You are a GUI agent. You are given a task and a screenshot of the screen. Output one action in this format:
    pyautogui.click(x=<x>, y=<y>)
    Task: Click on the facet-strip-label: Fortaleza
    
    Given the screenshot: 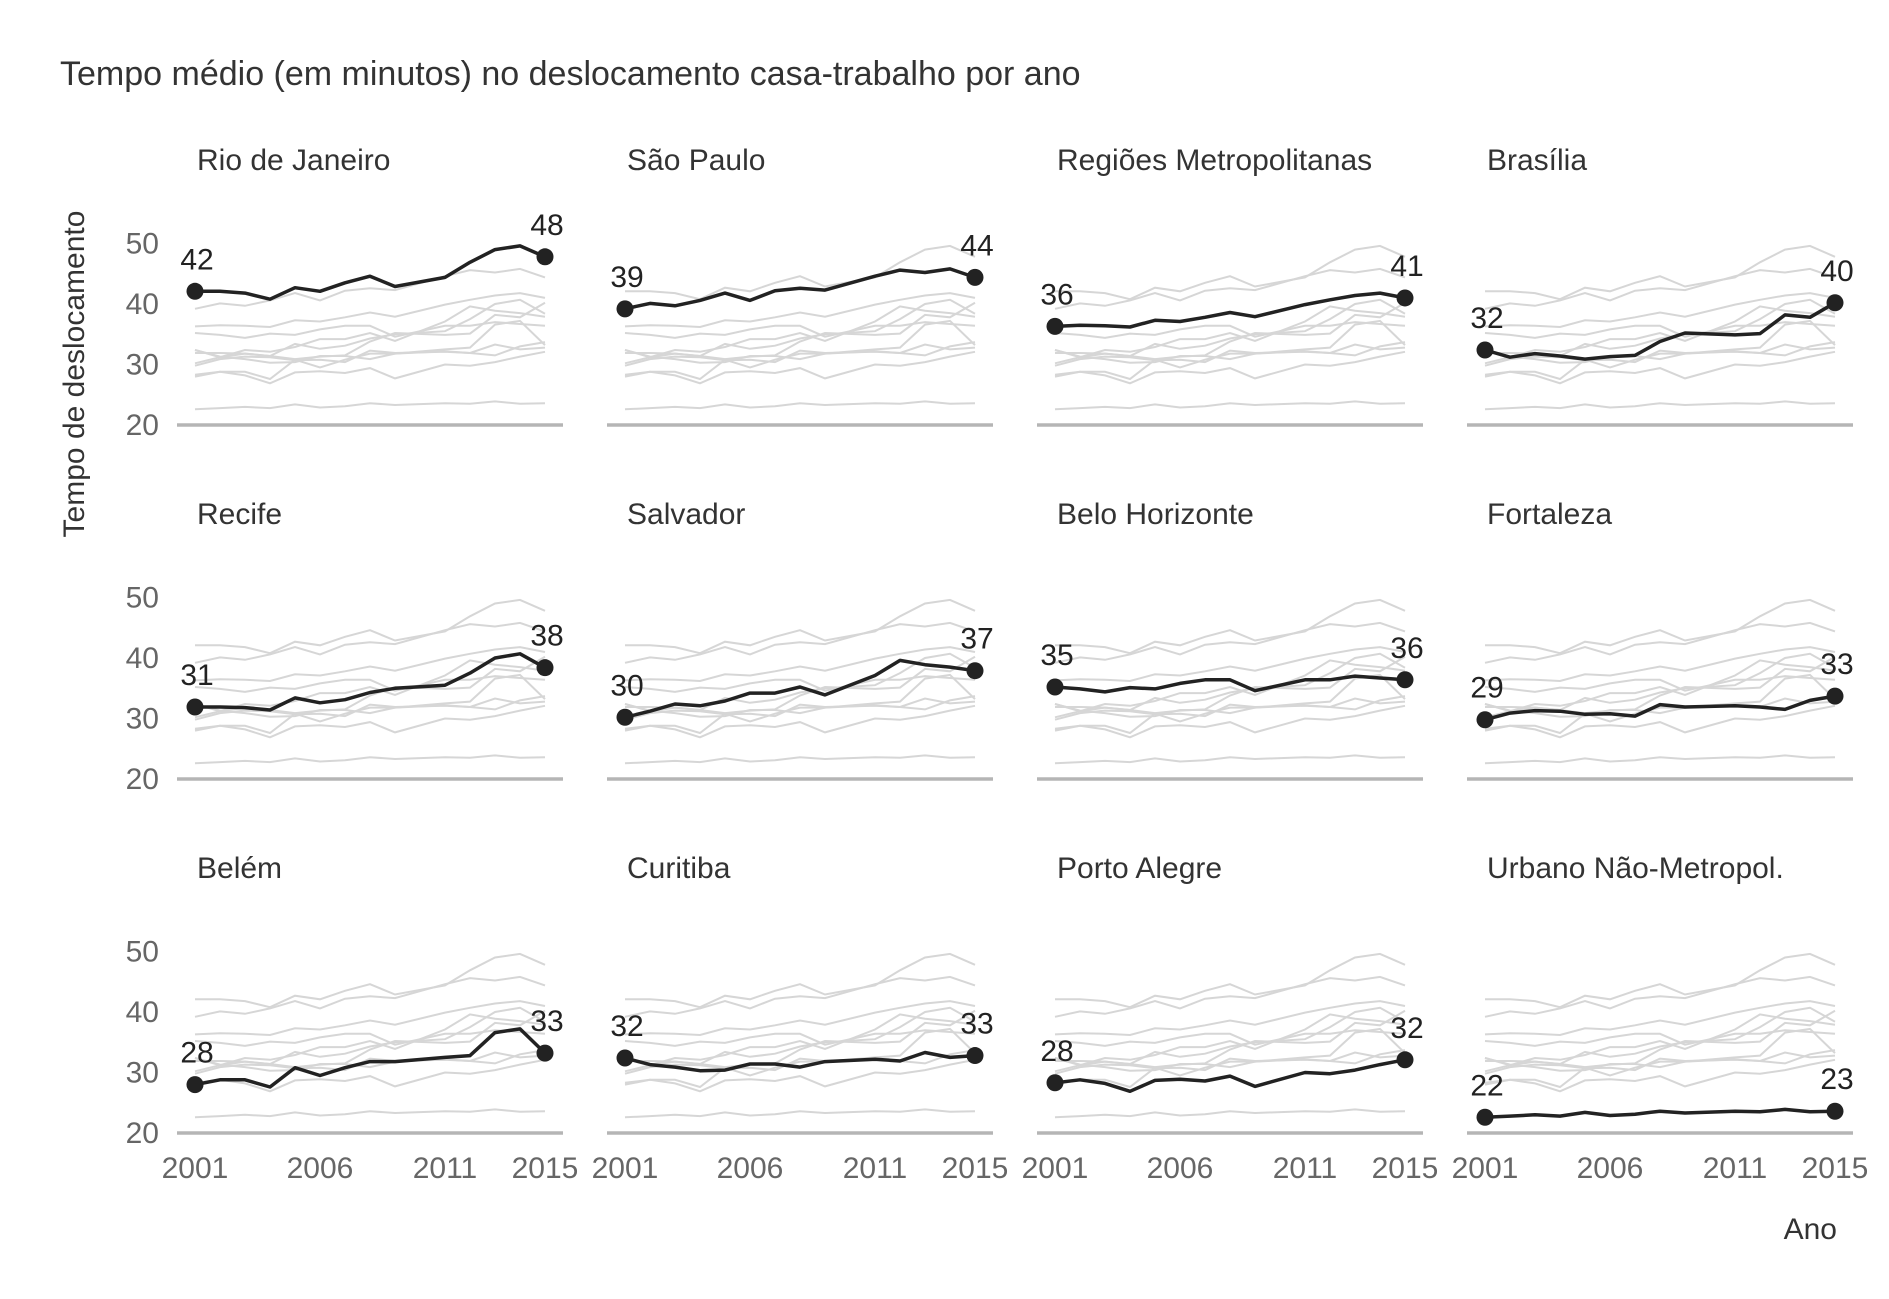 What is the action you would take?
    pyautogui.click(x=1549, y=514)
    